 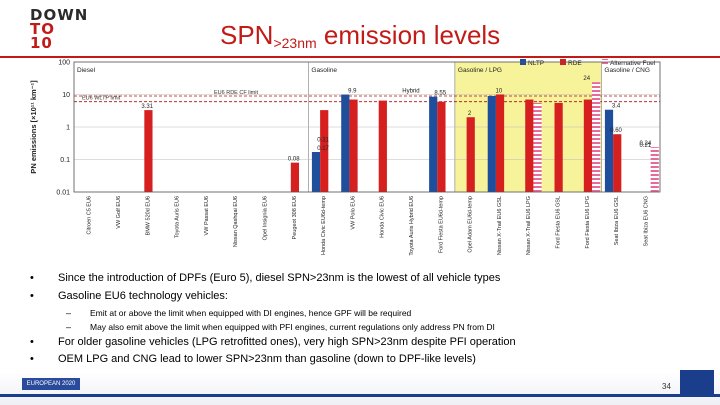 I want to click on category-label: Nissan X-Trail EU6 LPG, so click(x=529, y=225).